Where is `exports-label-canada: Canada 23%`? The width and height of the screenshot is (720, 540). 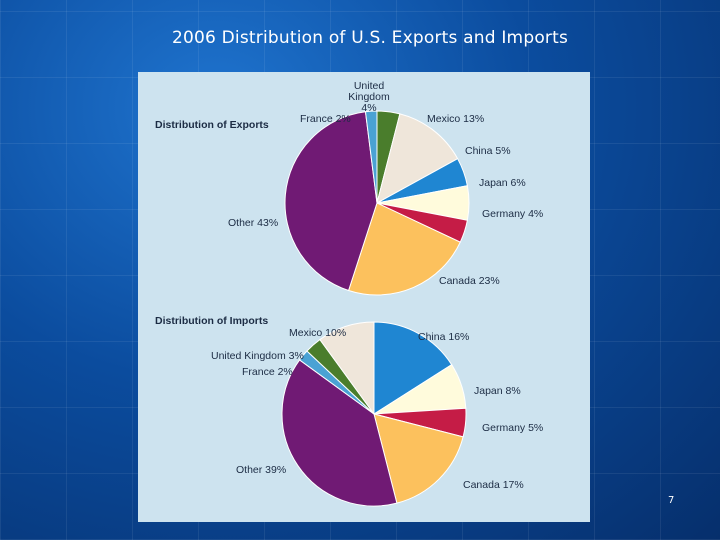
exports-label-canada: Canada 23% is located at coordinates (469, 281).